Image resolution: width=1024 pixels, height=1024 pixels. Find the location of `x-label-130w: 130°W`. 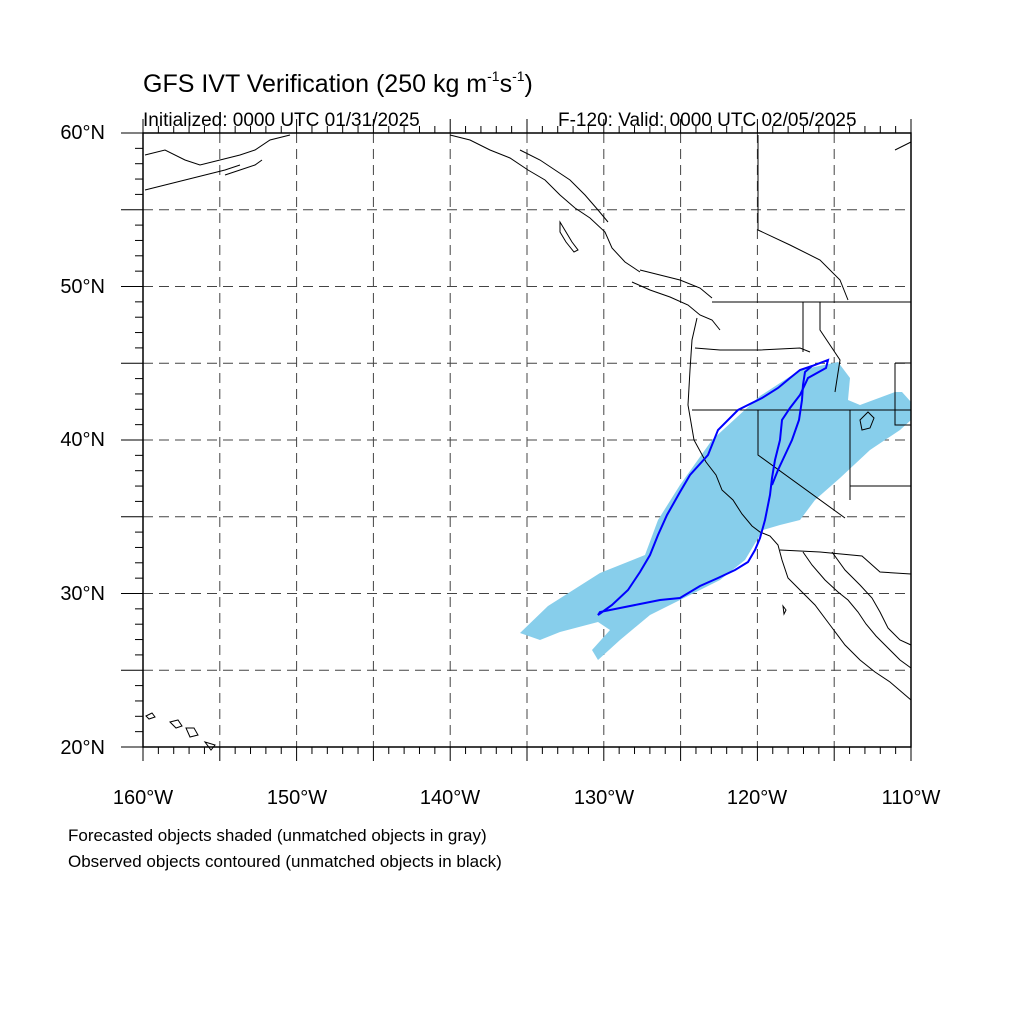

x-label-130w: 130°W is located at coordinates (604, 798).